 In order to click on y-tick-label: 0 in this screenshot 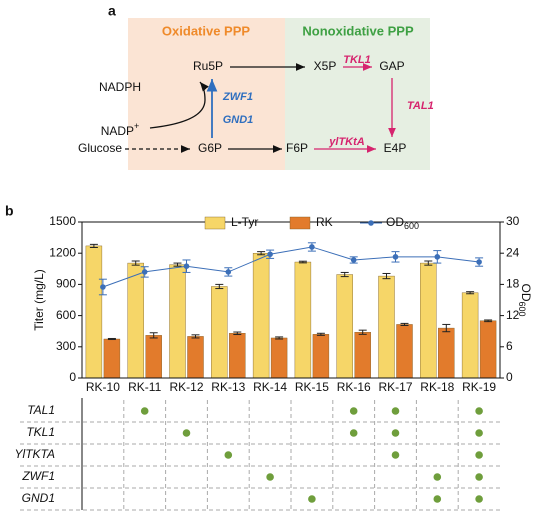, I will do `click(72, 377)`.